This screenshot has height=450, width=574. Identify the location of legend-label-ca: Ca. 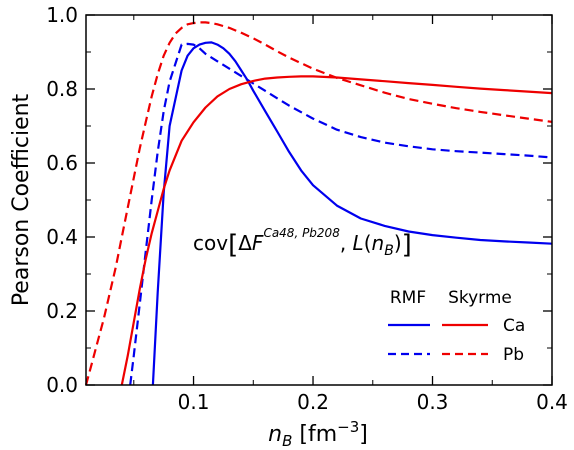
(514, 326).